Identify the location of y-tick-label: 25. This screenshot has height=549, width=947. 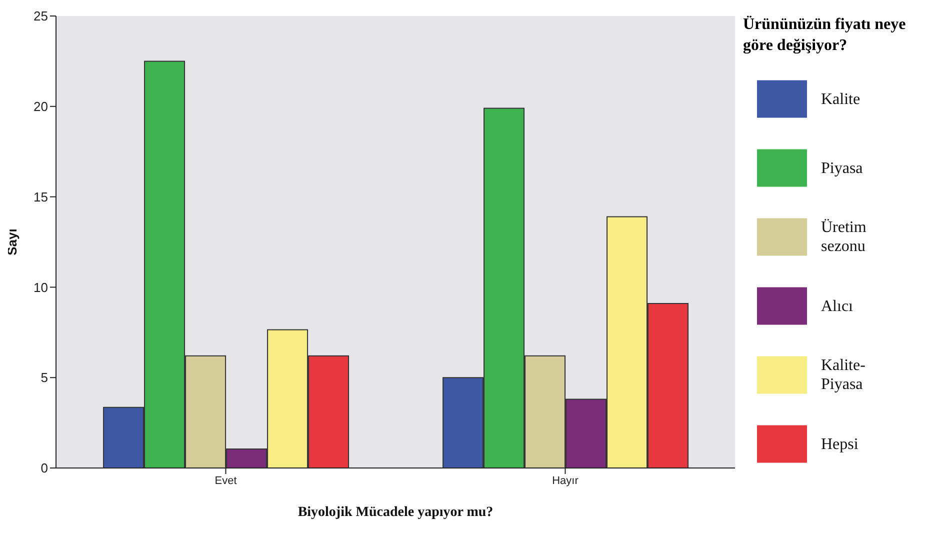
(41, 16).